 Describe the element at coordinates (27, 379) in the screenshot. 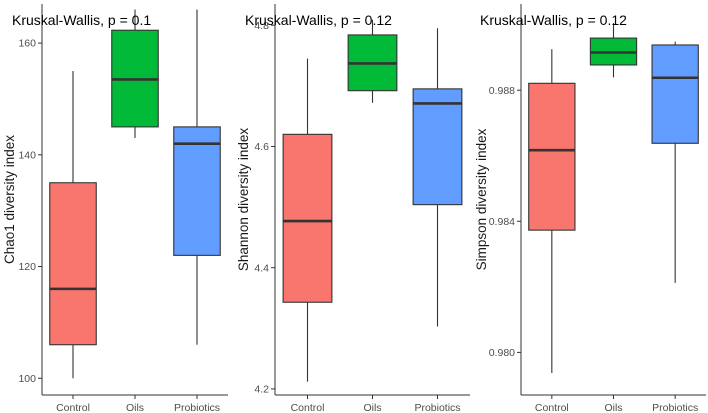

I see `y-tick-label: 100` at that location.